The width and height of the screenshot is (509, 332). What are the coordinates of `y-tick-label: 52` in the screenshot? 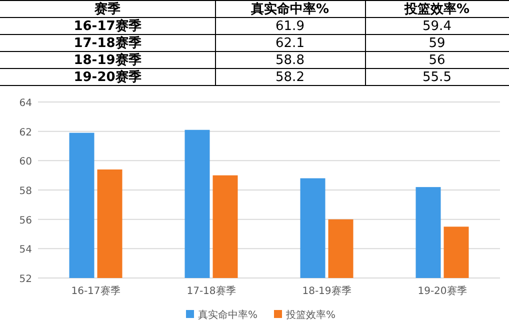 It's located at (25, 279).